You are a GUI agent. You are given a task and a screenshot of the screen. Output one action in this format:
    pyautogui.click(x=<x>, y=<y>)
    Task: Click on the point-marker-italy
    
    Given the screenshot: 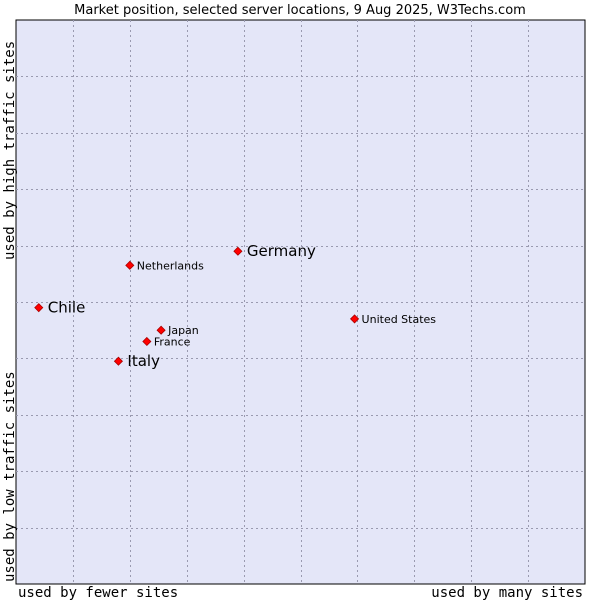 What is the action you would take?
    pyautogui.click(x=118, y=361)
    